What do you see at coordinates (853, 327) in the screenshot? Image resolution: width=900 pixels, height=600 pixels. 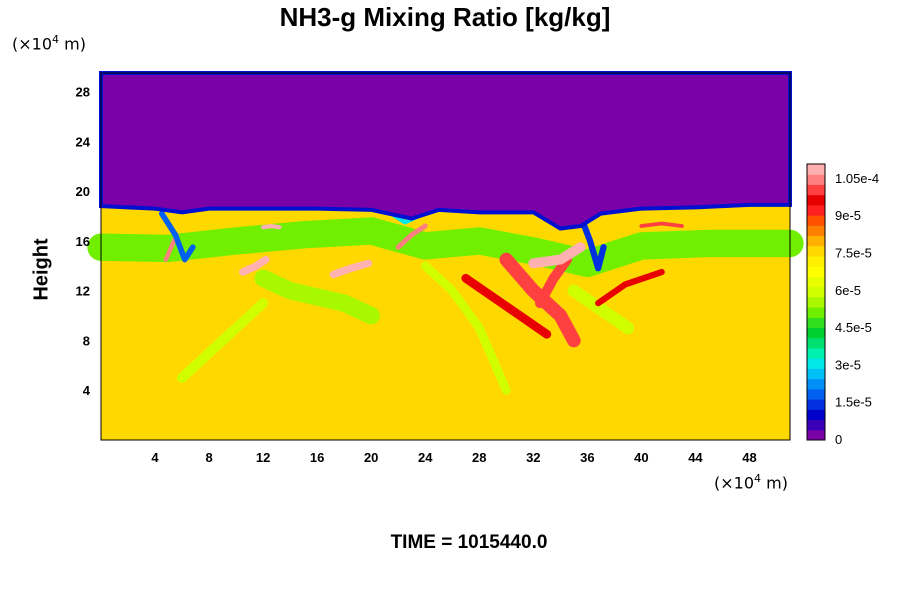 I see `colorbar-tick-label: 4.5e-5` at bounding box center [853, 327].